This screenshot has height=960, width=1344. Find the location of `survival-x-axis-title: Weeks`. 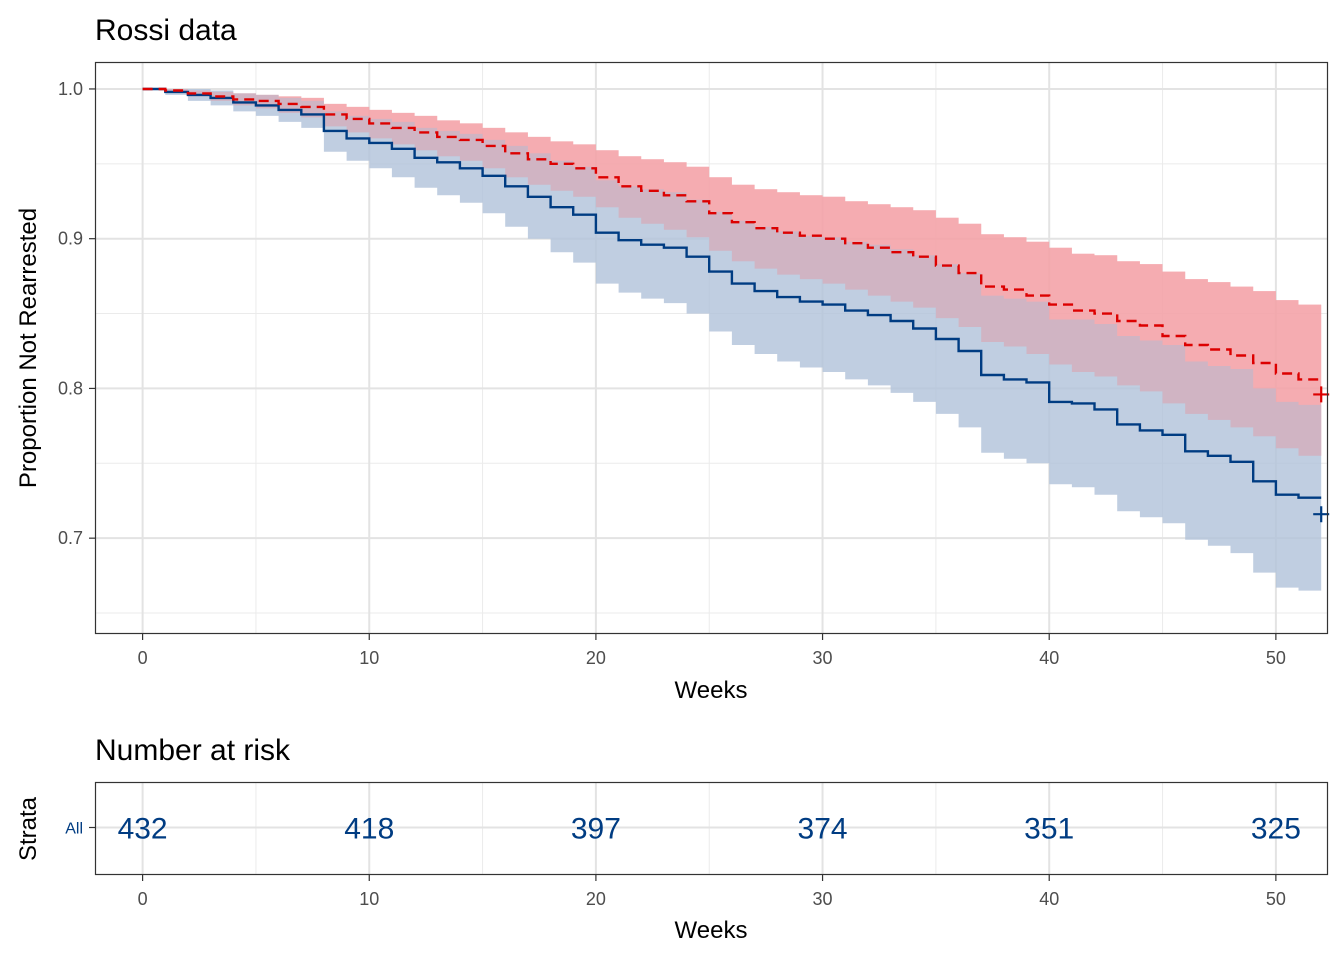

survival-x-axis-title: Weeks is located at coordinates (711, 690).